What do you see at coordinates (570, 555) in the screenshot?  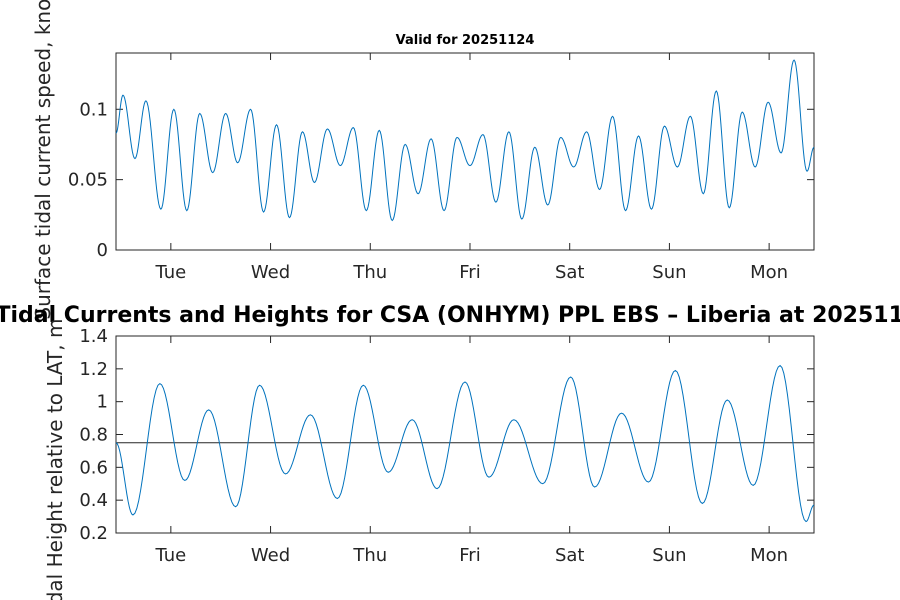 I see `tidal-height-xtick-label: Sat` at bounding box center [570, 555].